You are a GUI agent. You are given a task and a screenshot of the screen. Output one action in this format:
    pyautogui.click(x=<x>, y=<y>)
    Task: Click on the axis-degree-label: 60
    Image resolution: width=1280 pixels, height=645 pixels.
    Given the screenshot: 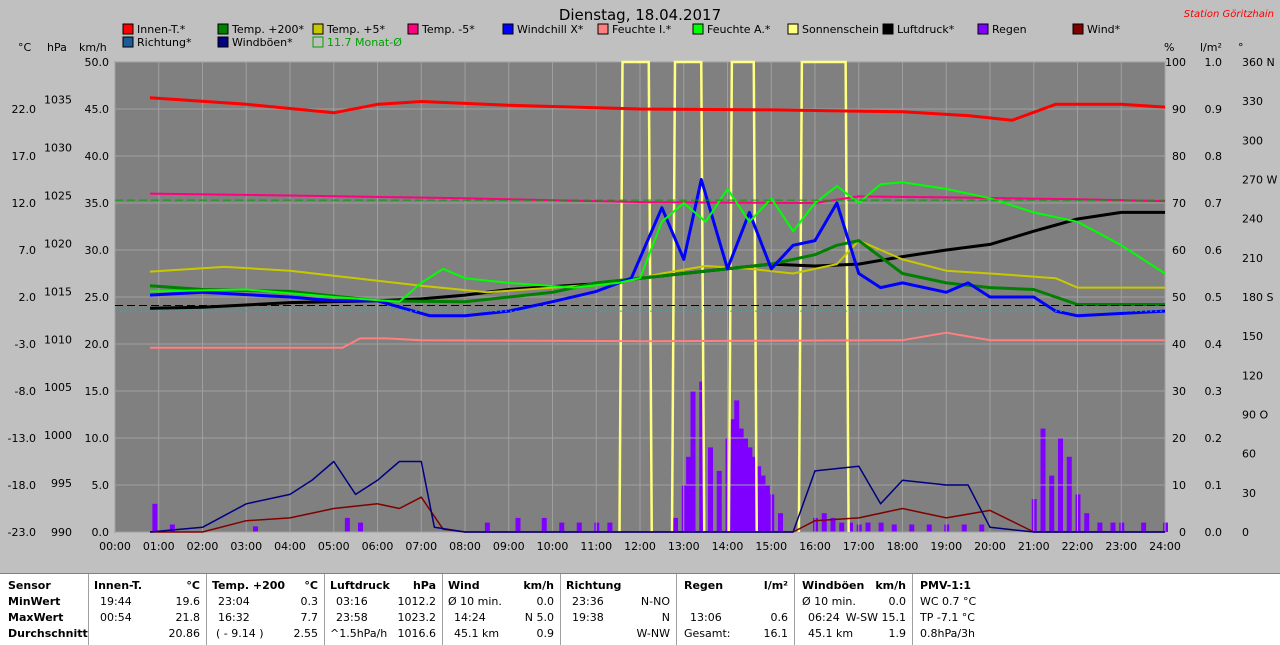 What is the action you would take?
    pyautogui.click(x=1249, y=454)
    